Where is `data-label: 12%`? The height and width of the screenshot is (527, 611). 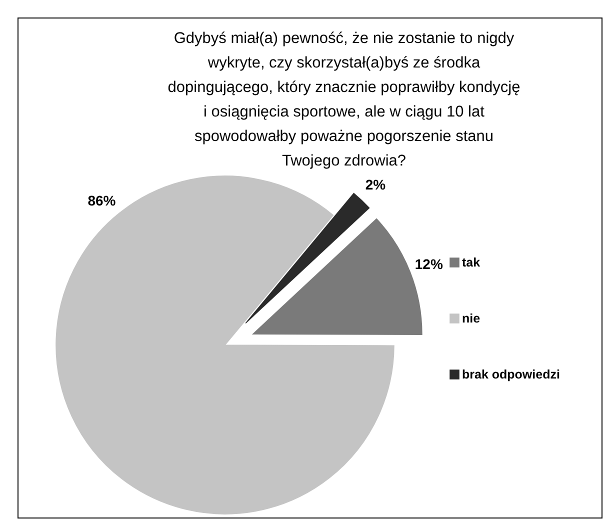 data-label: 12% is located at coordinates (429, 264).